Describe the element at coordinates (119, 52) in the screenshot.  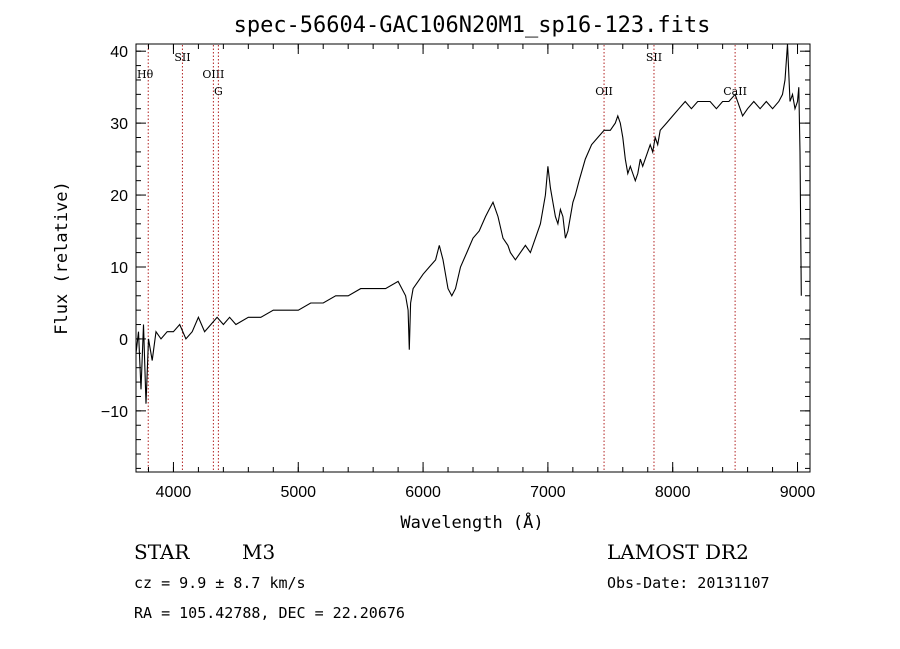
I see `y-tick-label: 40` at that location.